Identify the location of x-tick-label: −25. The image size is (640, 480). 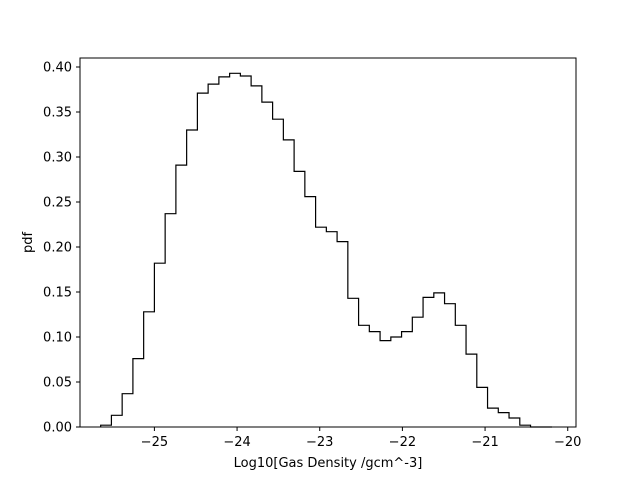
(154, 442).